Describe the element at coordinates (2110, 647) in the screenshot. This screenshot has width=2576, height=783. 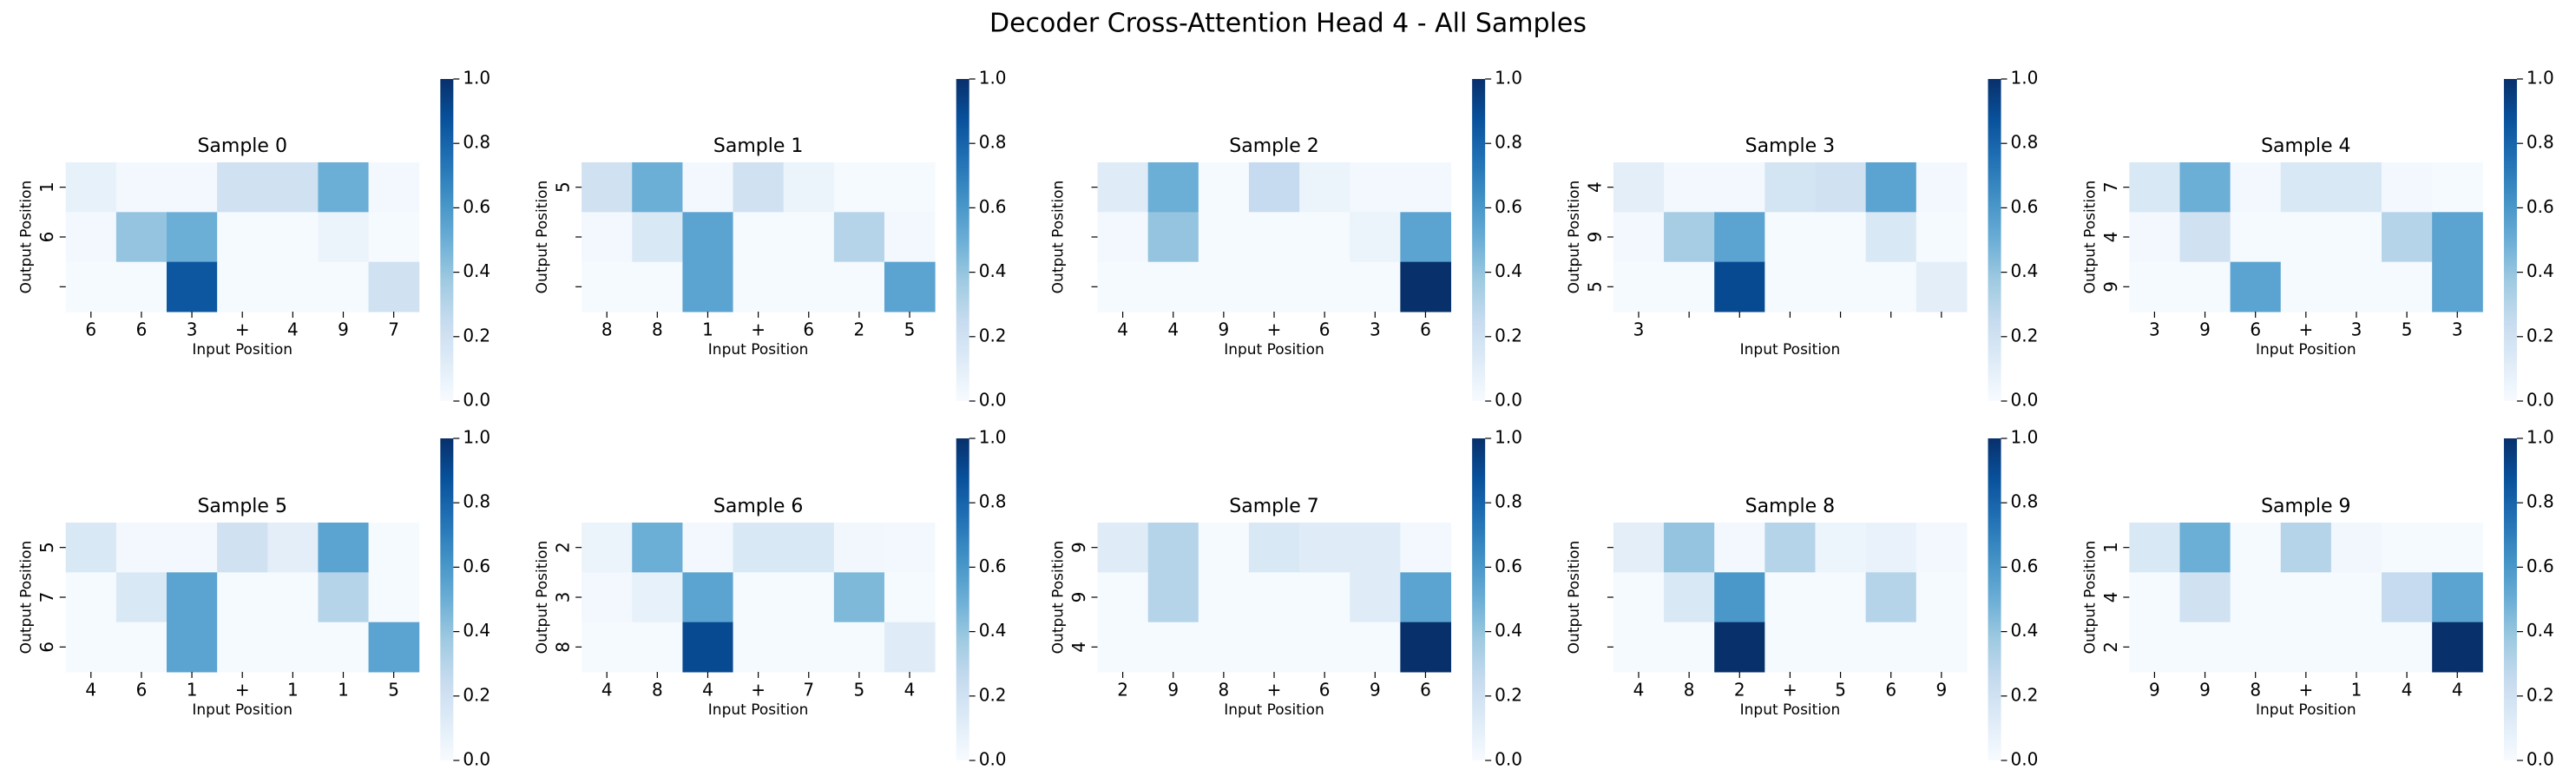
I see `y-tick-label: 2` at that location.